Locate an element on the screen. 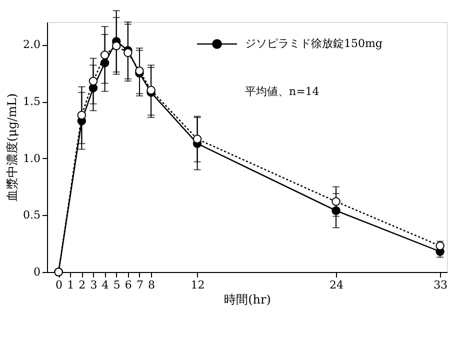 Image resolution: width=465 pixels, height=349 pixels. y-tick-label: 1.5 is located at coordinates (31, 101).